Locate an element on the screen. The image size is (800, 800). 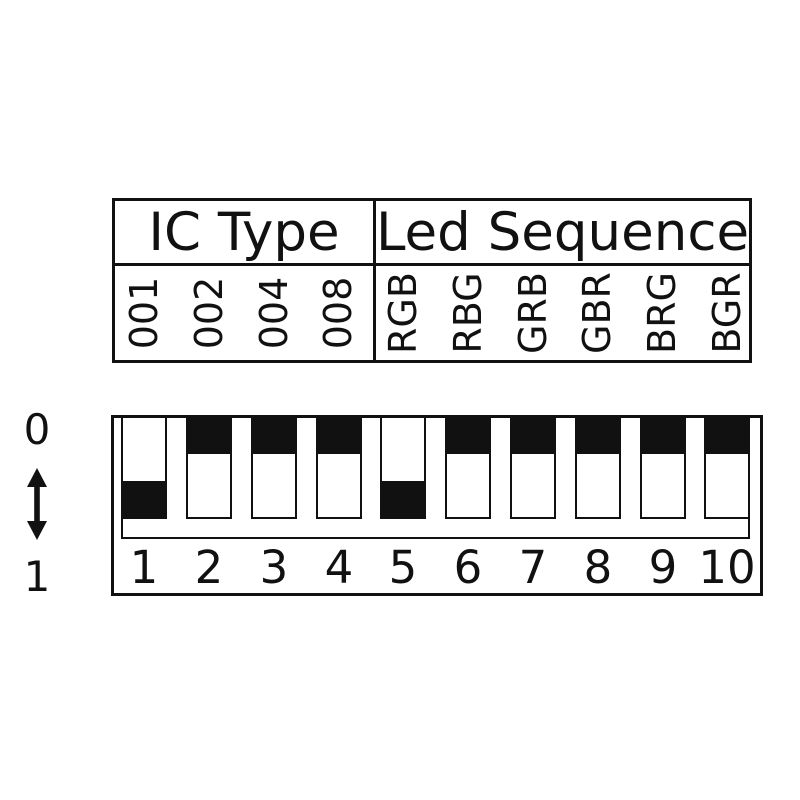
switch-number-8: 8 is located at coordinates (598, 567).